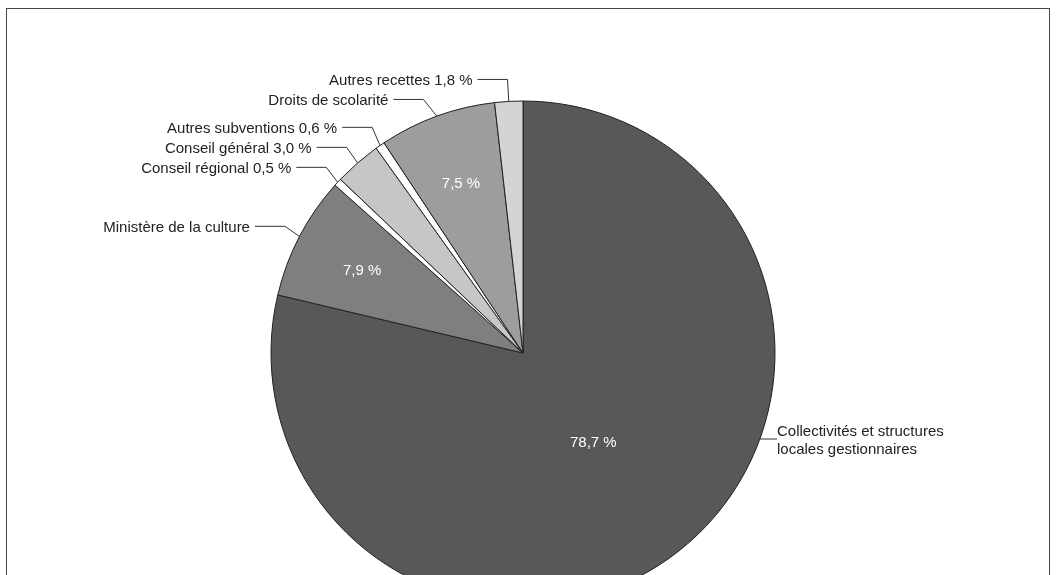 This screenshot has width=1057, height=575. What do you see at coordinates (328, 99) in the screenshot?
I see `slice-label: Droits de scolarité` at bounding box center [328, 99].